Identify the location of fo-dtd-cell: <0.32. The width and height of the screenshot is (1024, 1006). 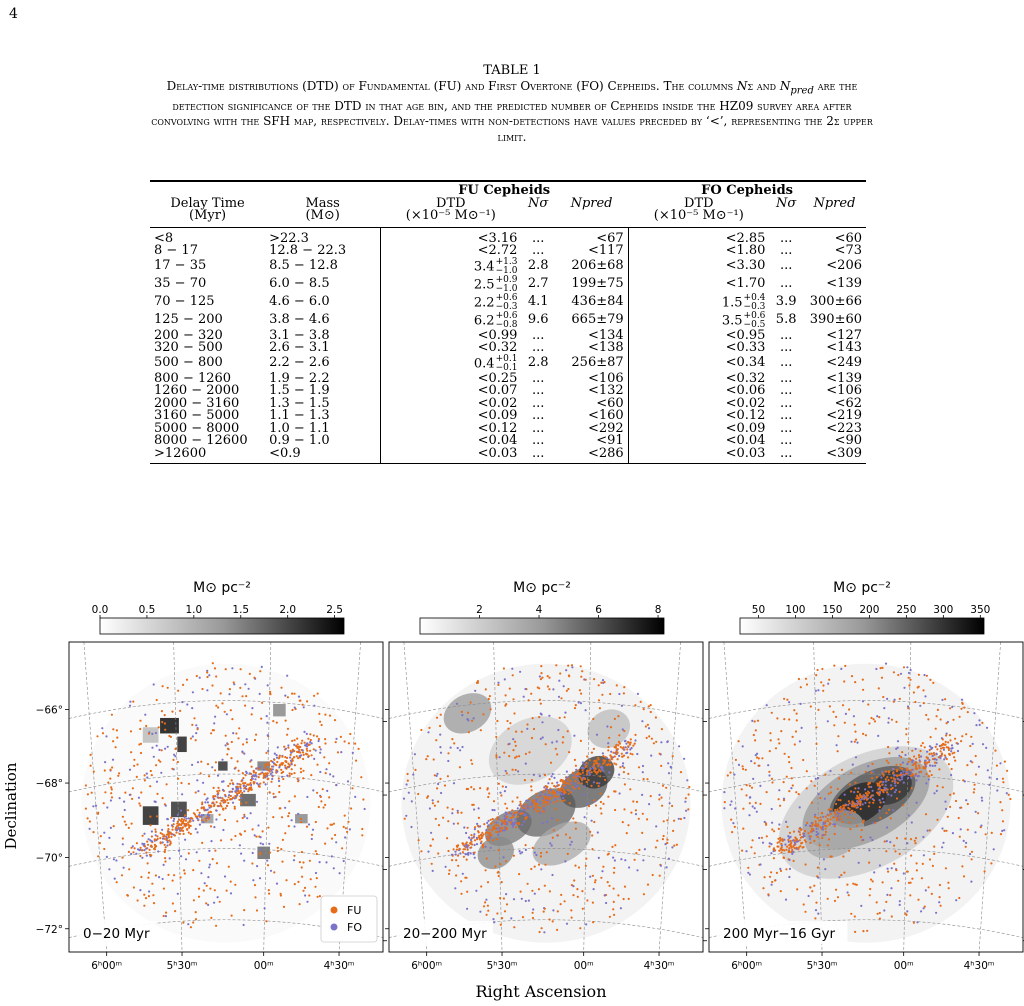
(745, 378).